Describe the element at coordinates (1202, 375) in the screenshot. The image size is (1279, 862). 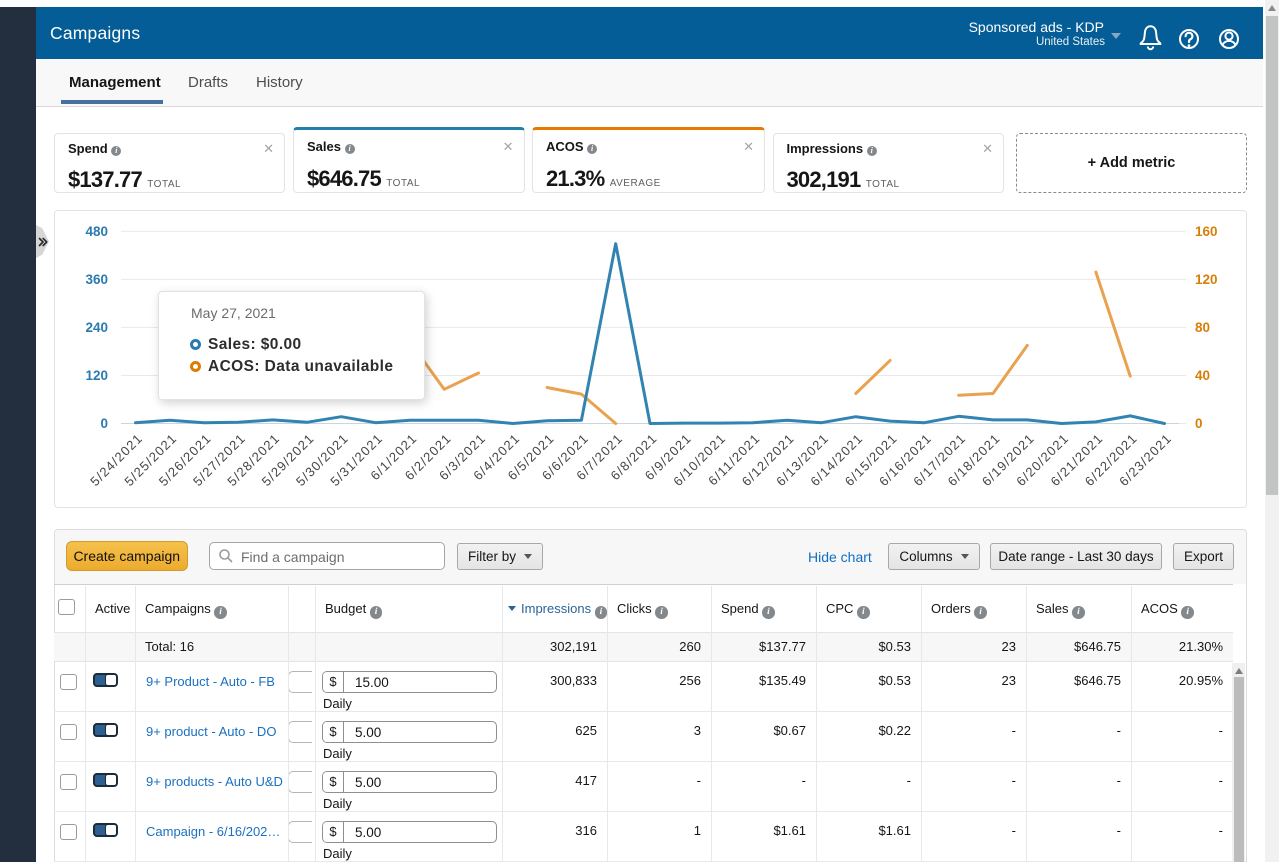
I see `svg-text: 40` at that location.